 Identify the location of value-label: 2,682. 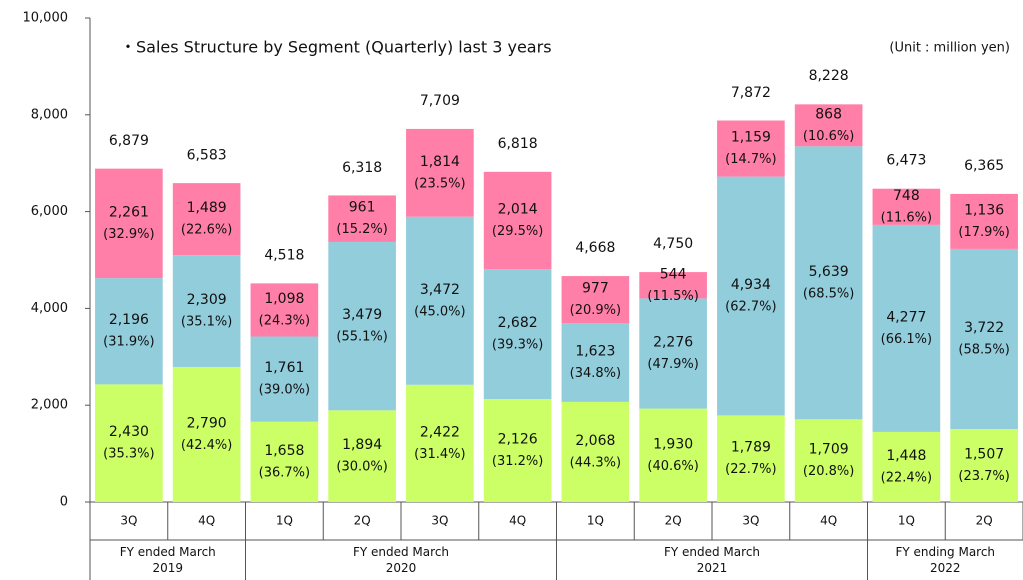
(518, 323).